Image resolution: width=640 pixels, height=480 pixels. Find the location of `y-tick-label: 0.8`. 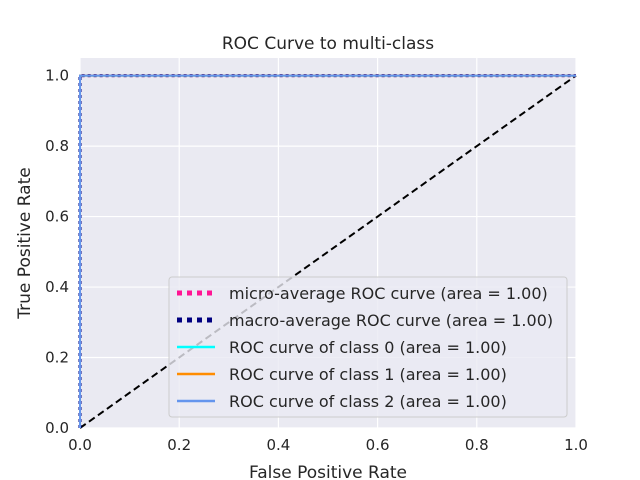

y-tick-label: 0.8 is located at coordinates (57, 146).